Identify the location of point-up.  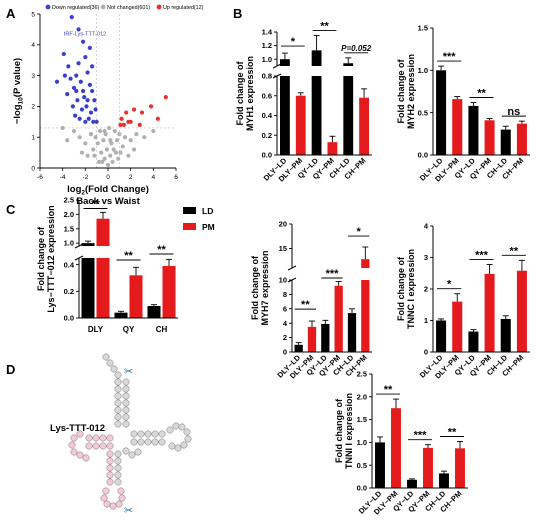
(123, 124).